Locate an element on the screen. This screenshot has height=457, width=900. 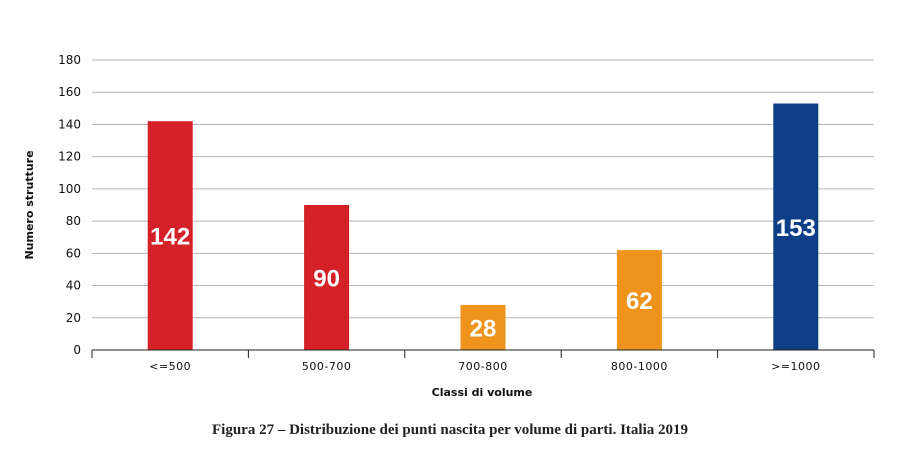
bar-value-label: 28 is located at coordinates (483, 328).